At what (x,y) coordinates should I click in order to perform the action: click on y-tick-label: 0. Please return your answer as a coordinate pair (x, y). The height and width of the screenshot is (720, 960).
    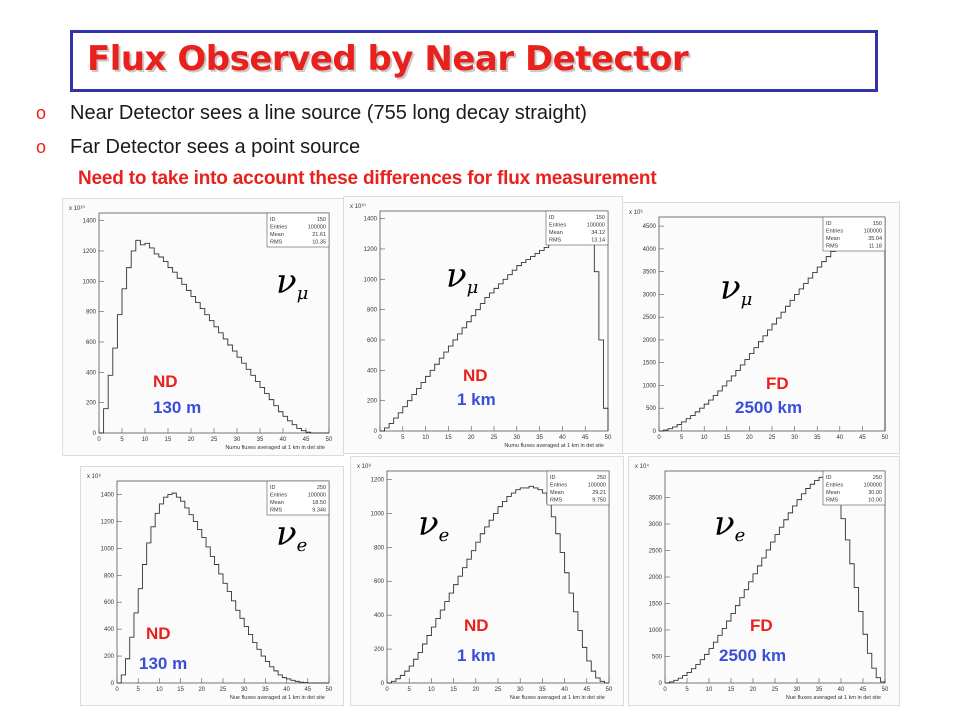
    Looking at the image, I should click on (655, 432).